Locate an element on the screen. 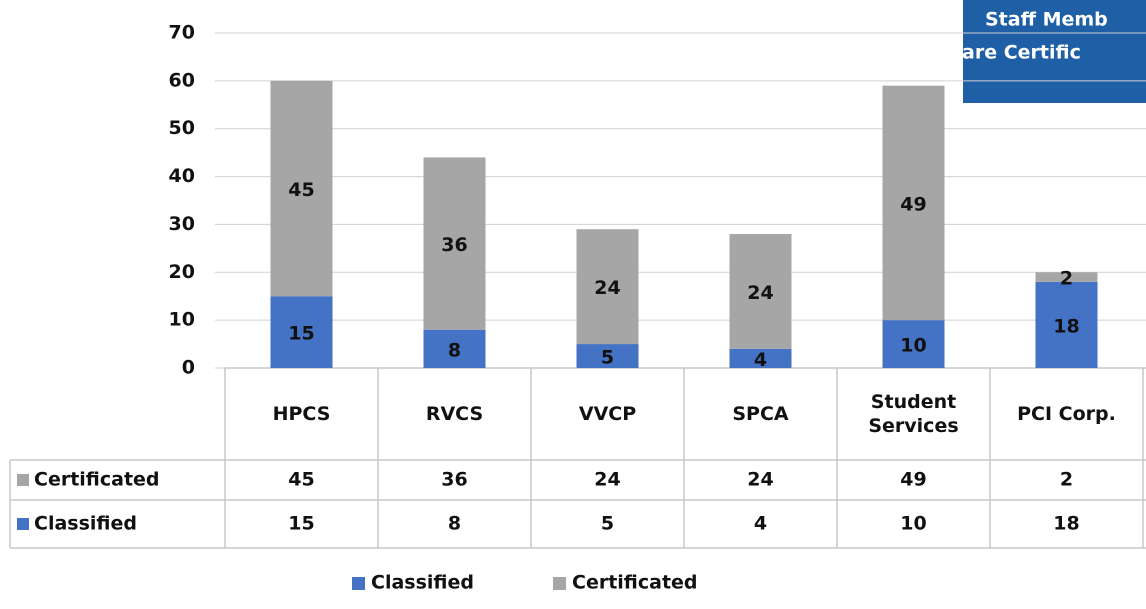  row-label: Classified is located at coordinates (85, 524).